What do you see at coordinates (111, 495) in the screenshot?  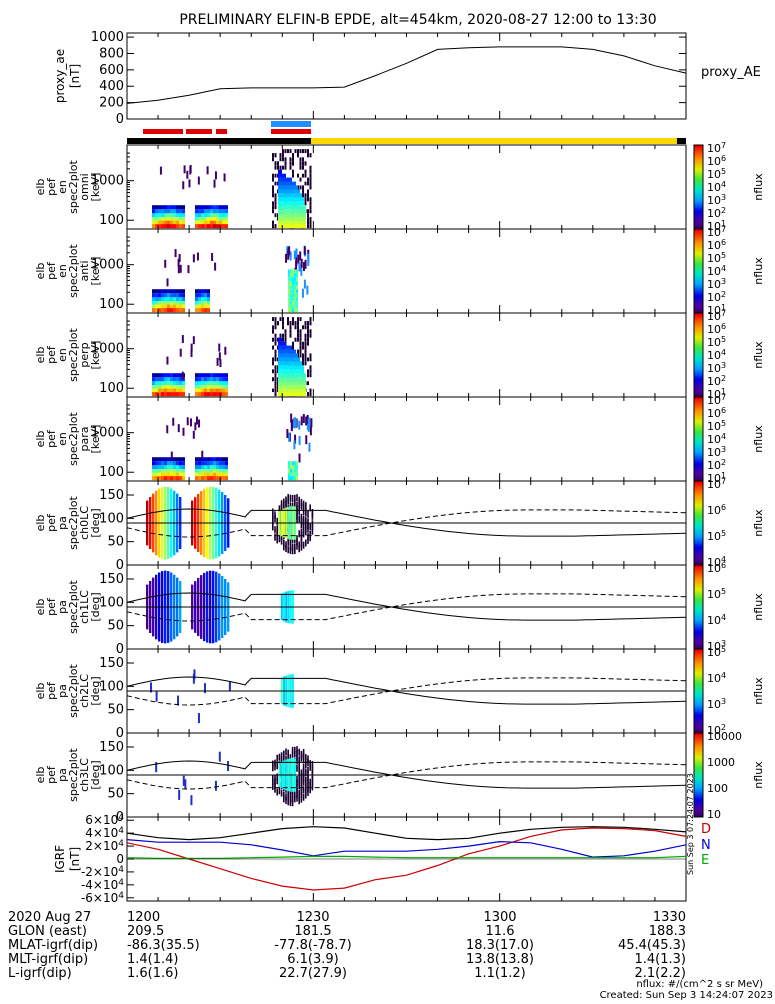 I see `ytick-label-ch0LC: 150` at bounding box center [111, 495].